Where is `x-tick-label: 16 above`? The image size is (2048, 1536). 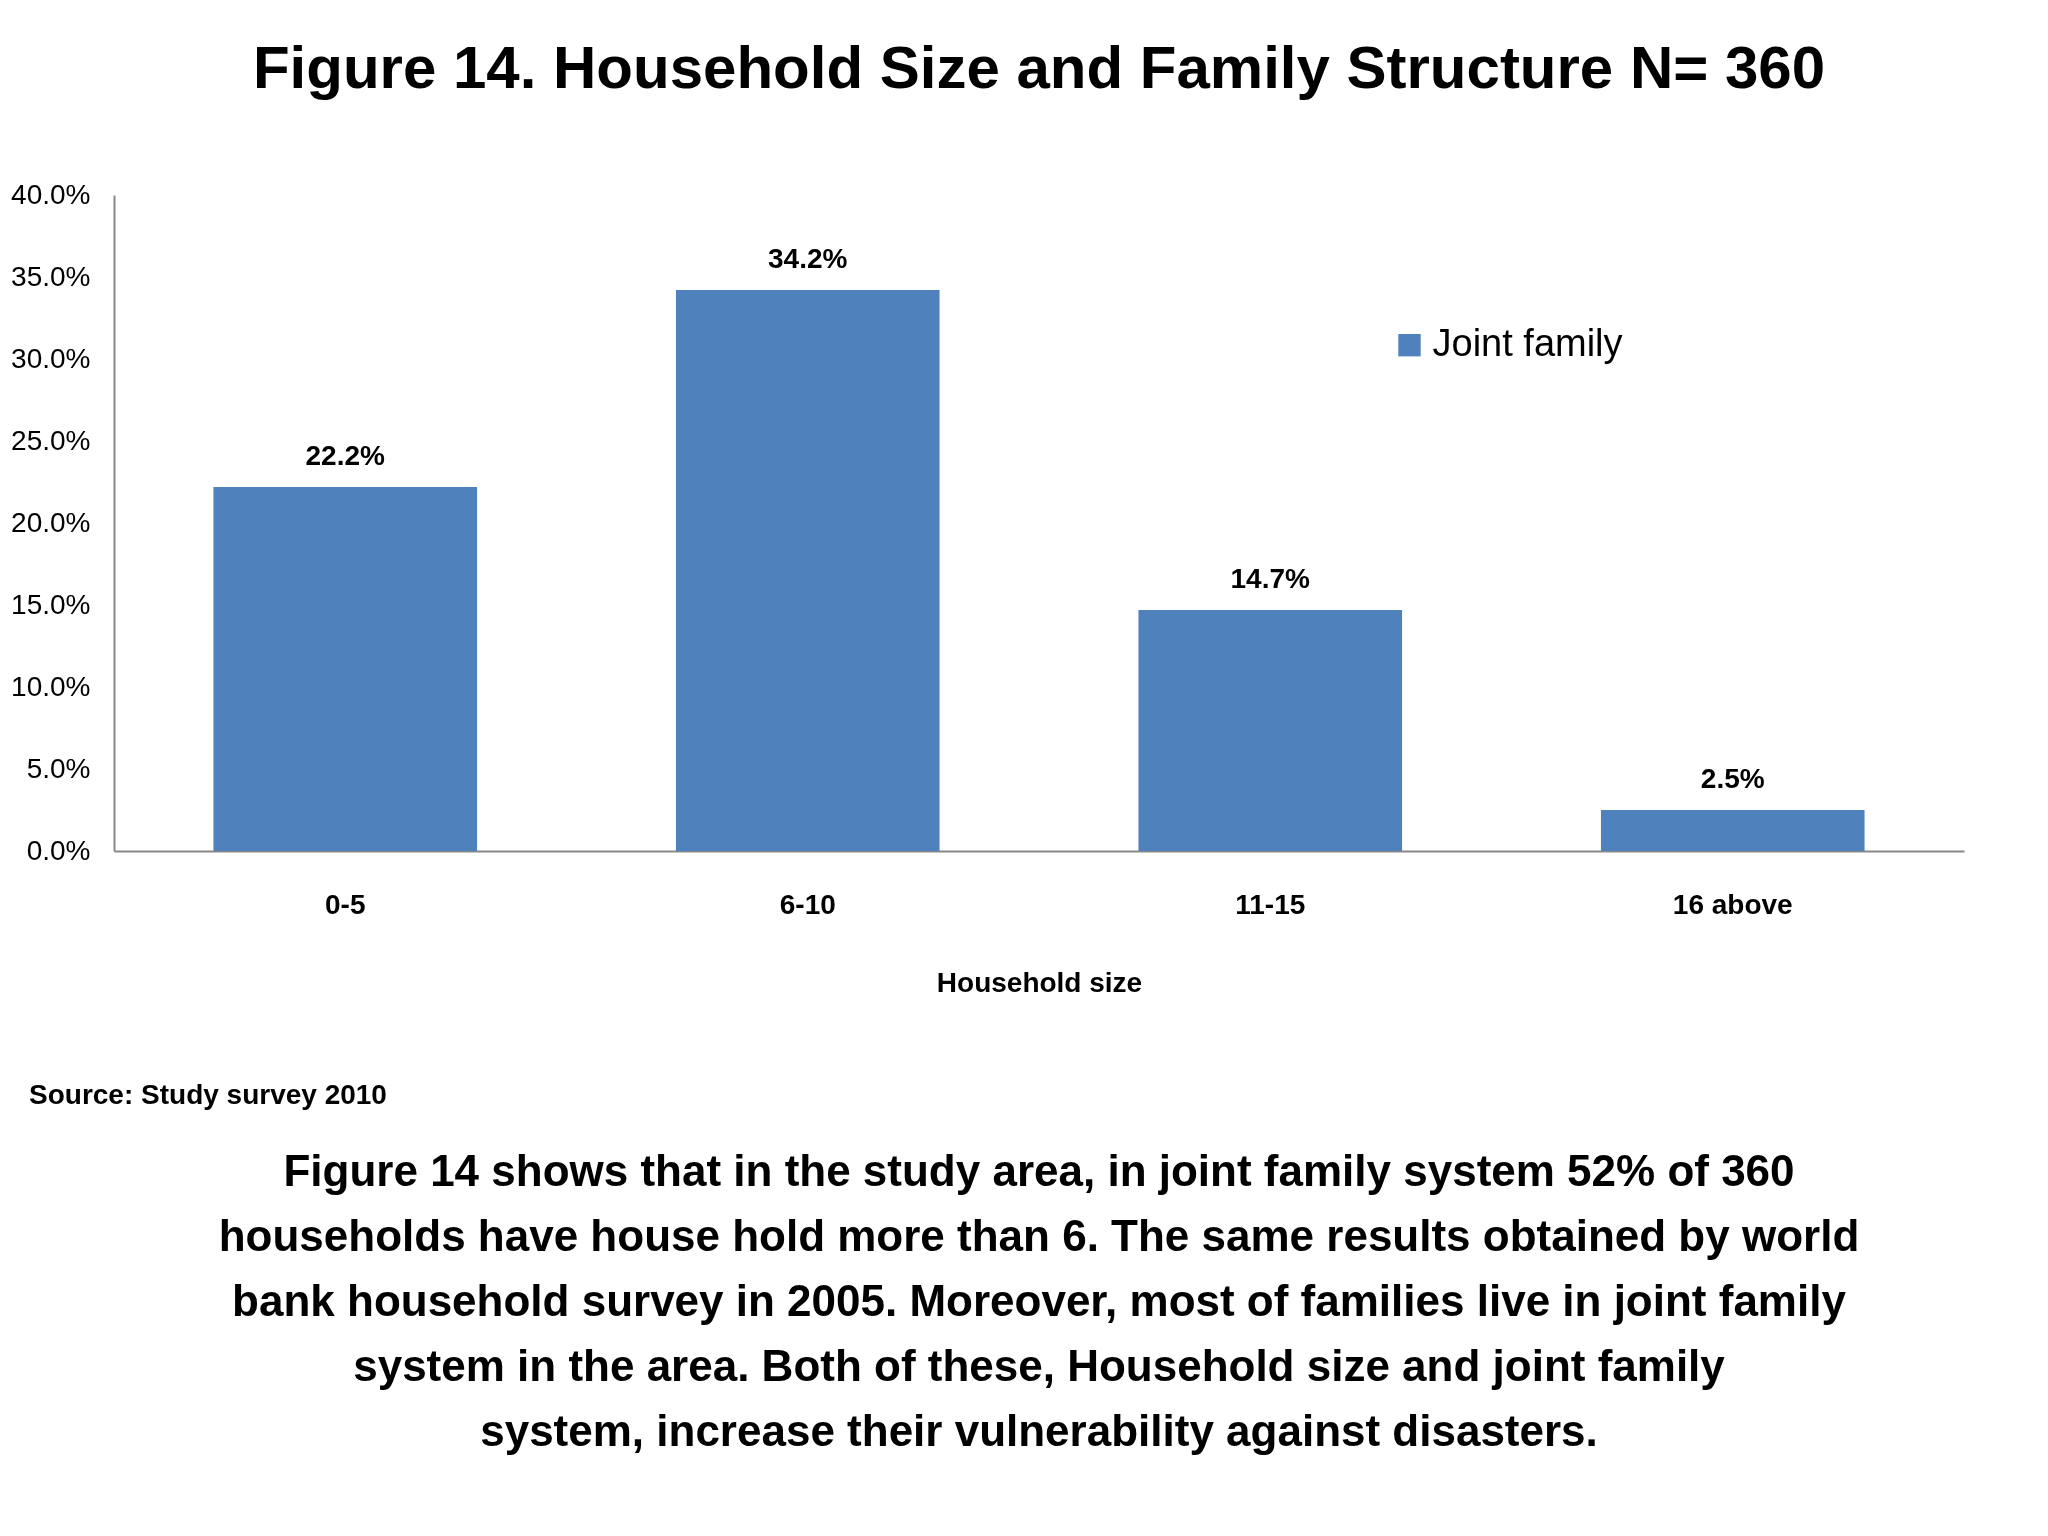
x-tick-label: 16 above is located at coordinates (1732, 904).